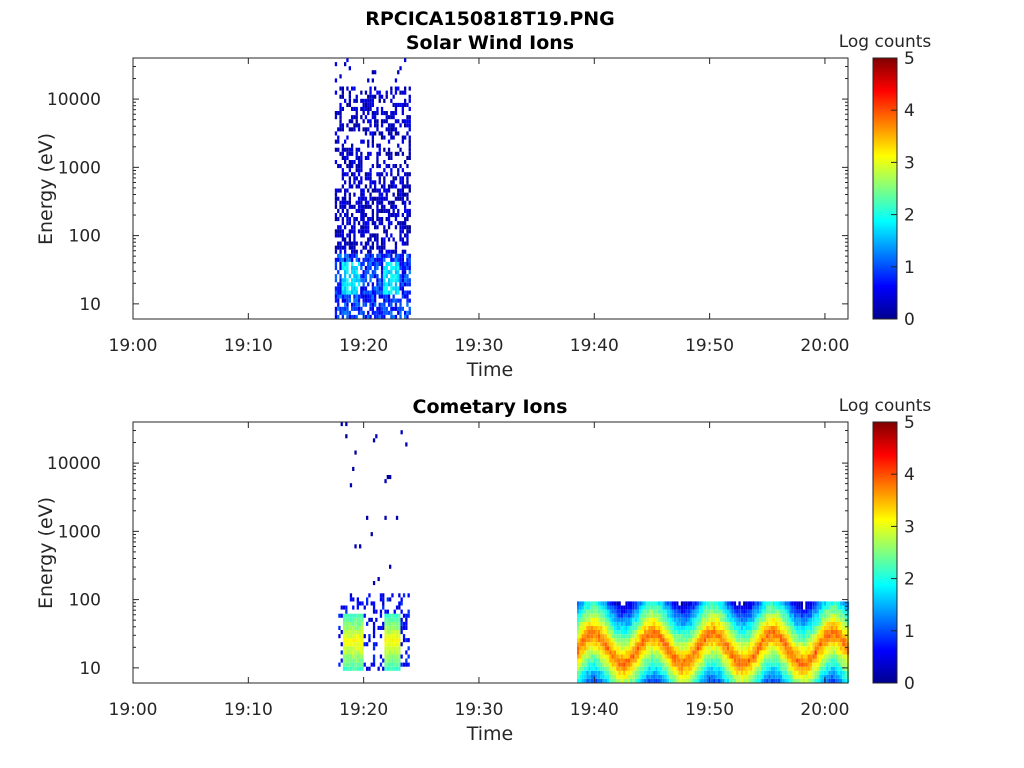 This screenshot has width=1024, height=768. I want to click on colorbar-tick-label: 1, so click(909, 632).